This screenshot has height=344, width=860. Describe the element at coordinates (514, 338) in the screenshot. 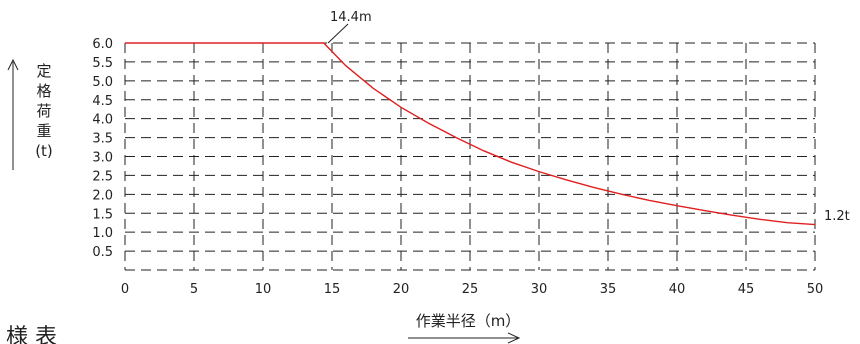

I see `x-axis-arrow-head` at that location.